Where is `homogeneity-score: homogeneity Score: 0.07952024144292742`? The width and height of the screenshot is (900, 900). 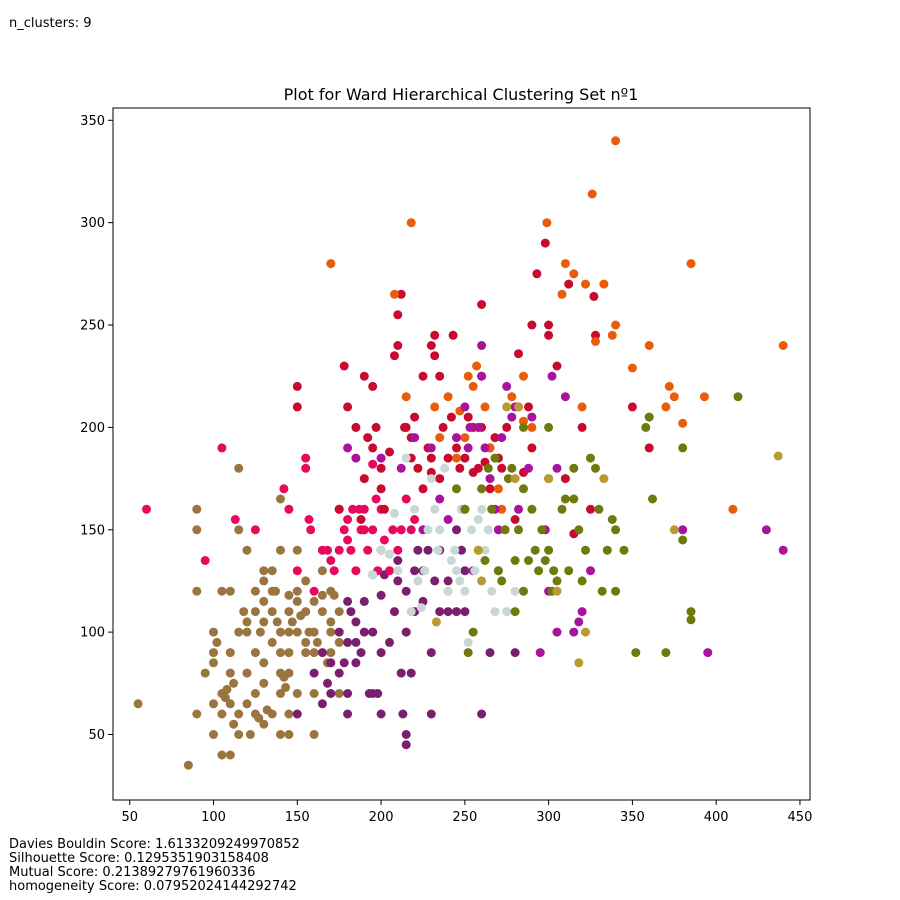 homogeneity-score: homogeneity Score: 0.07952024144292742 is located at coordinates (153, 886).